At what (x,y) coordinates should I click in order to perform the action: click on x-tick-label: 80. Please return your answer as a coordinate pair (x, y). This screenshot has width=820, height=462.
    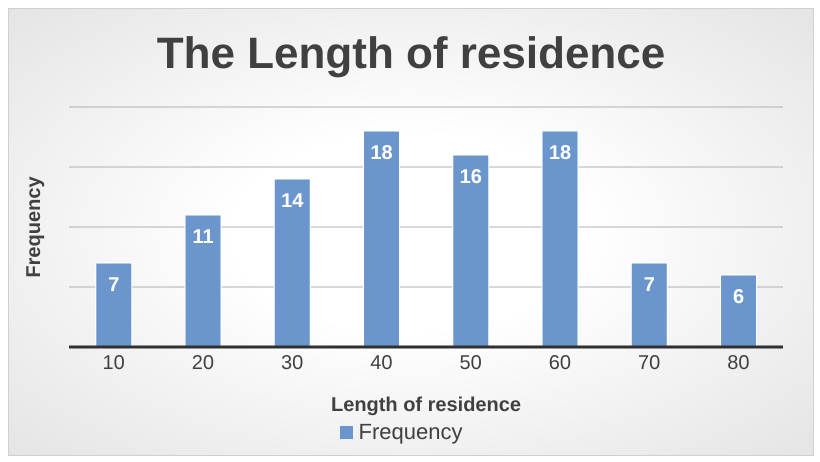
    Looking at the image, I should click on (738, 363).